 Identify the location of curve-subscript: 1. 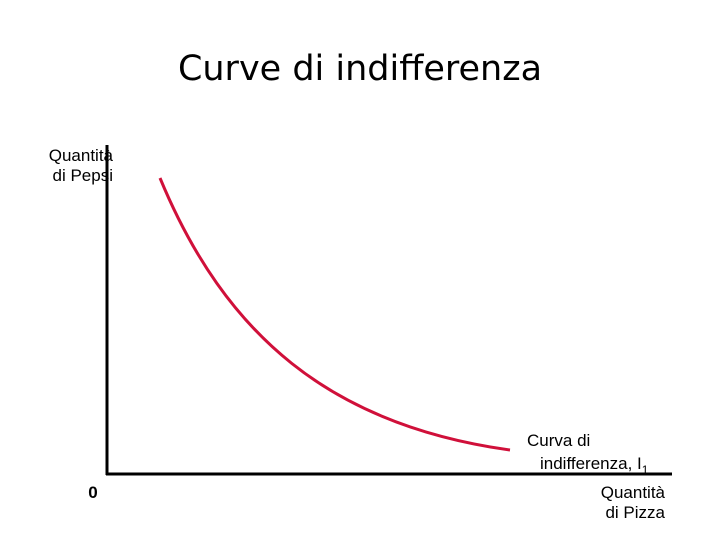
(645, 470).